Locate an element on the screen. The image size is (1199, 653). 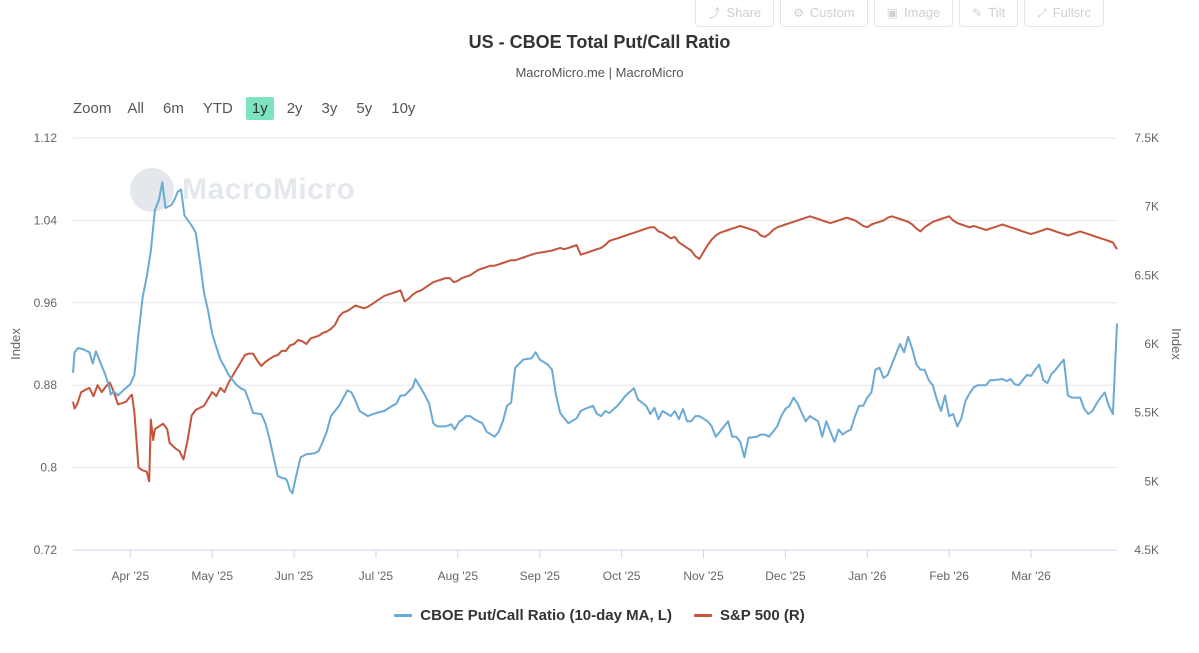
legend-symbol-sp500 is located at coordinates (702, 615).